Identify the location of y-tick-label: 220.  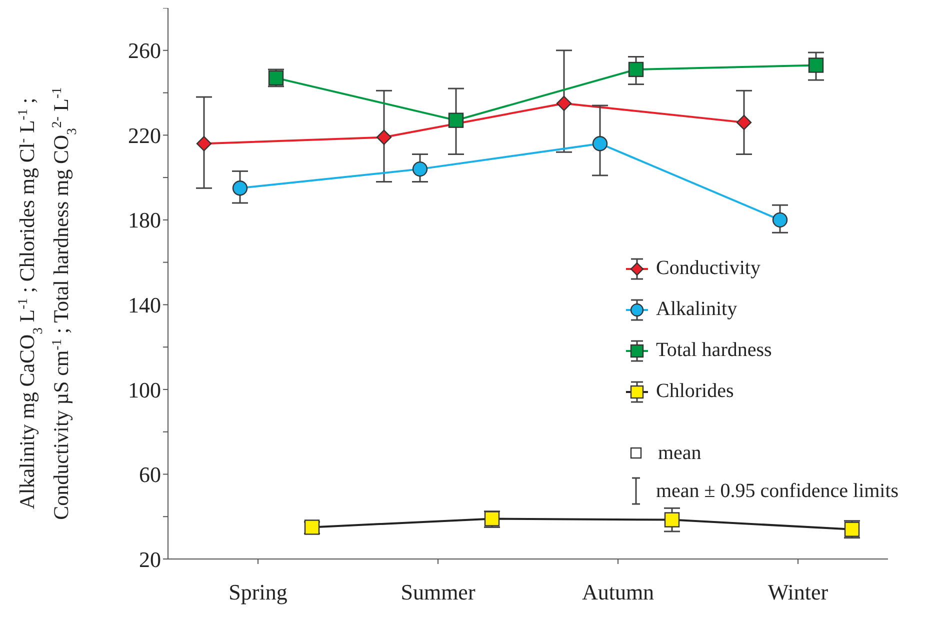
(144, 135).